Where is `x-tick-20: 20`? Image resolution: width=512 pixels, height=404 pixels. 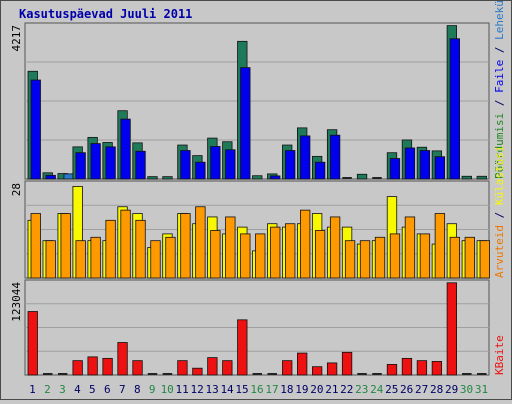 x-tick-20: 20 is located at coordinates (316, 389).